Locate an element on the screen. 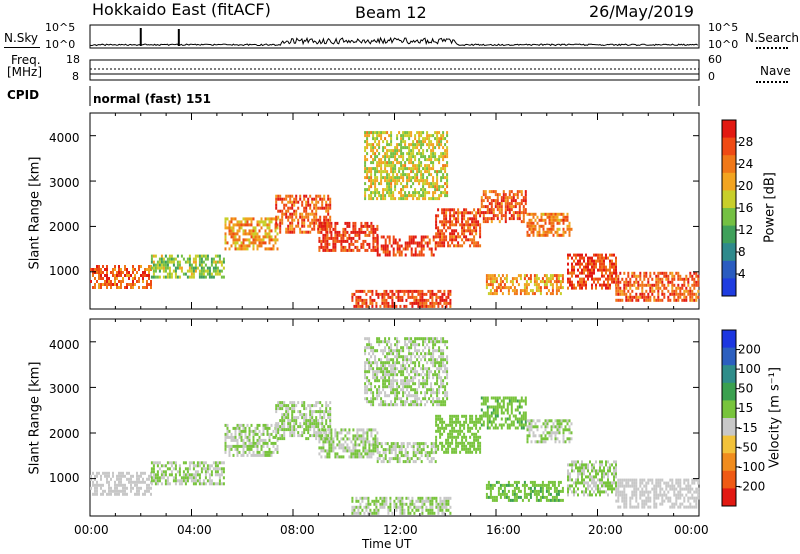 This screenshot has width=800, height=554. power-colorbar-label: Power [dB] is located at coordinates (770, 207).